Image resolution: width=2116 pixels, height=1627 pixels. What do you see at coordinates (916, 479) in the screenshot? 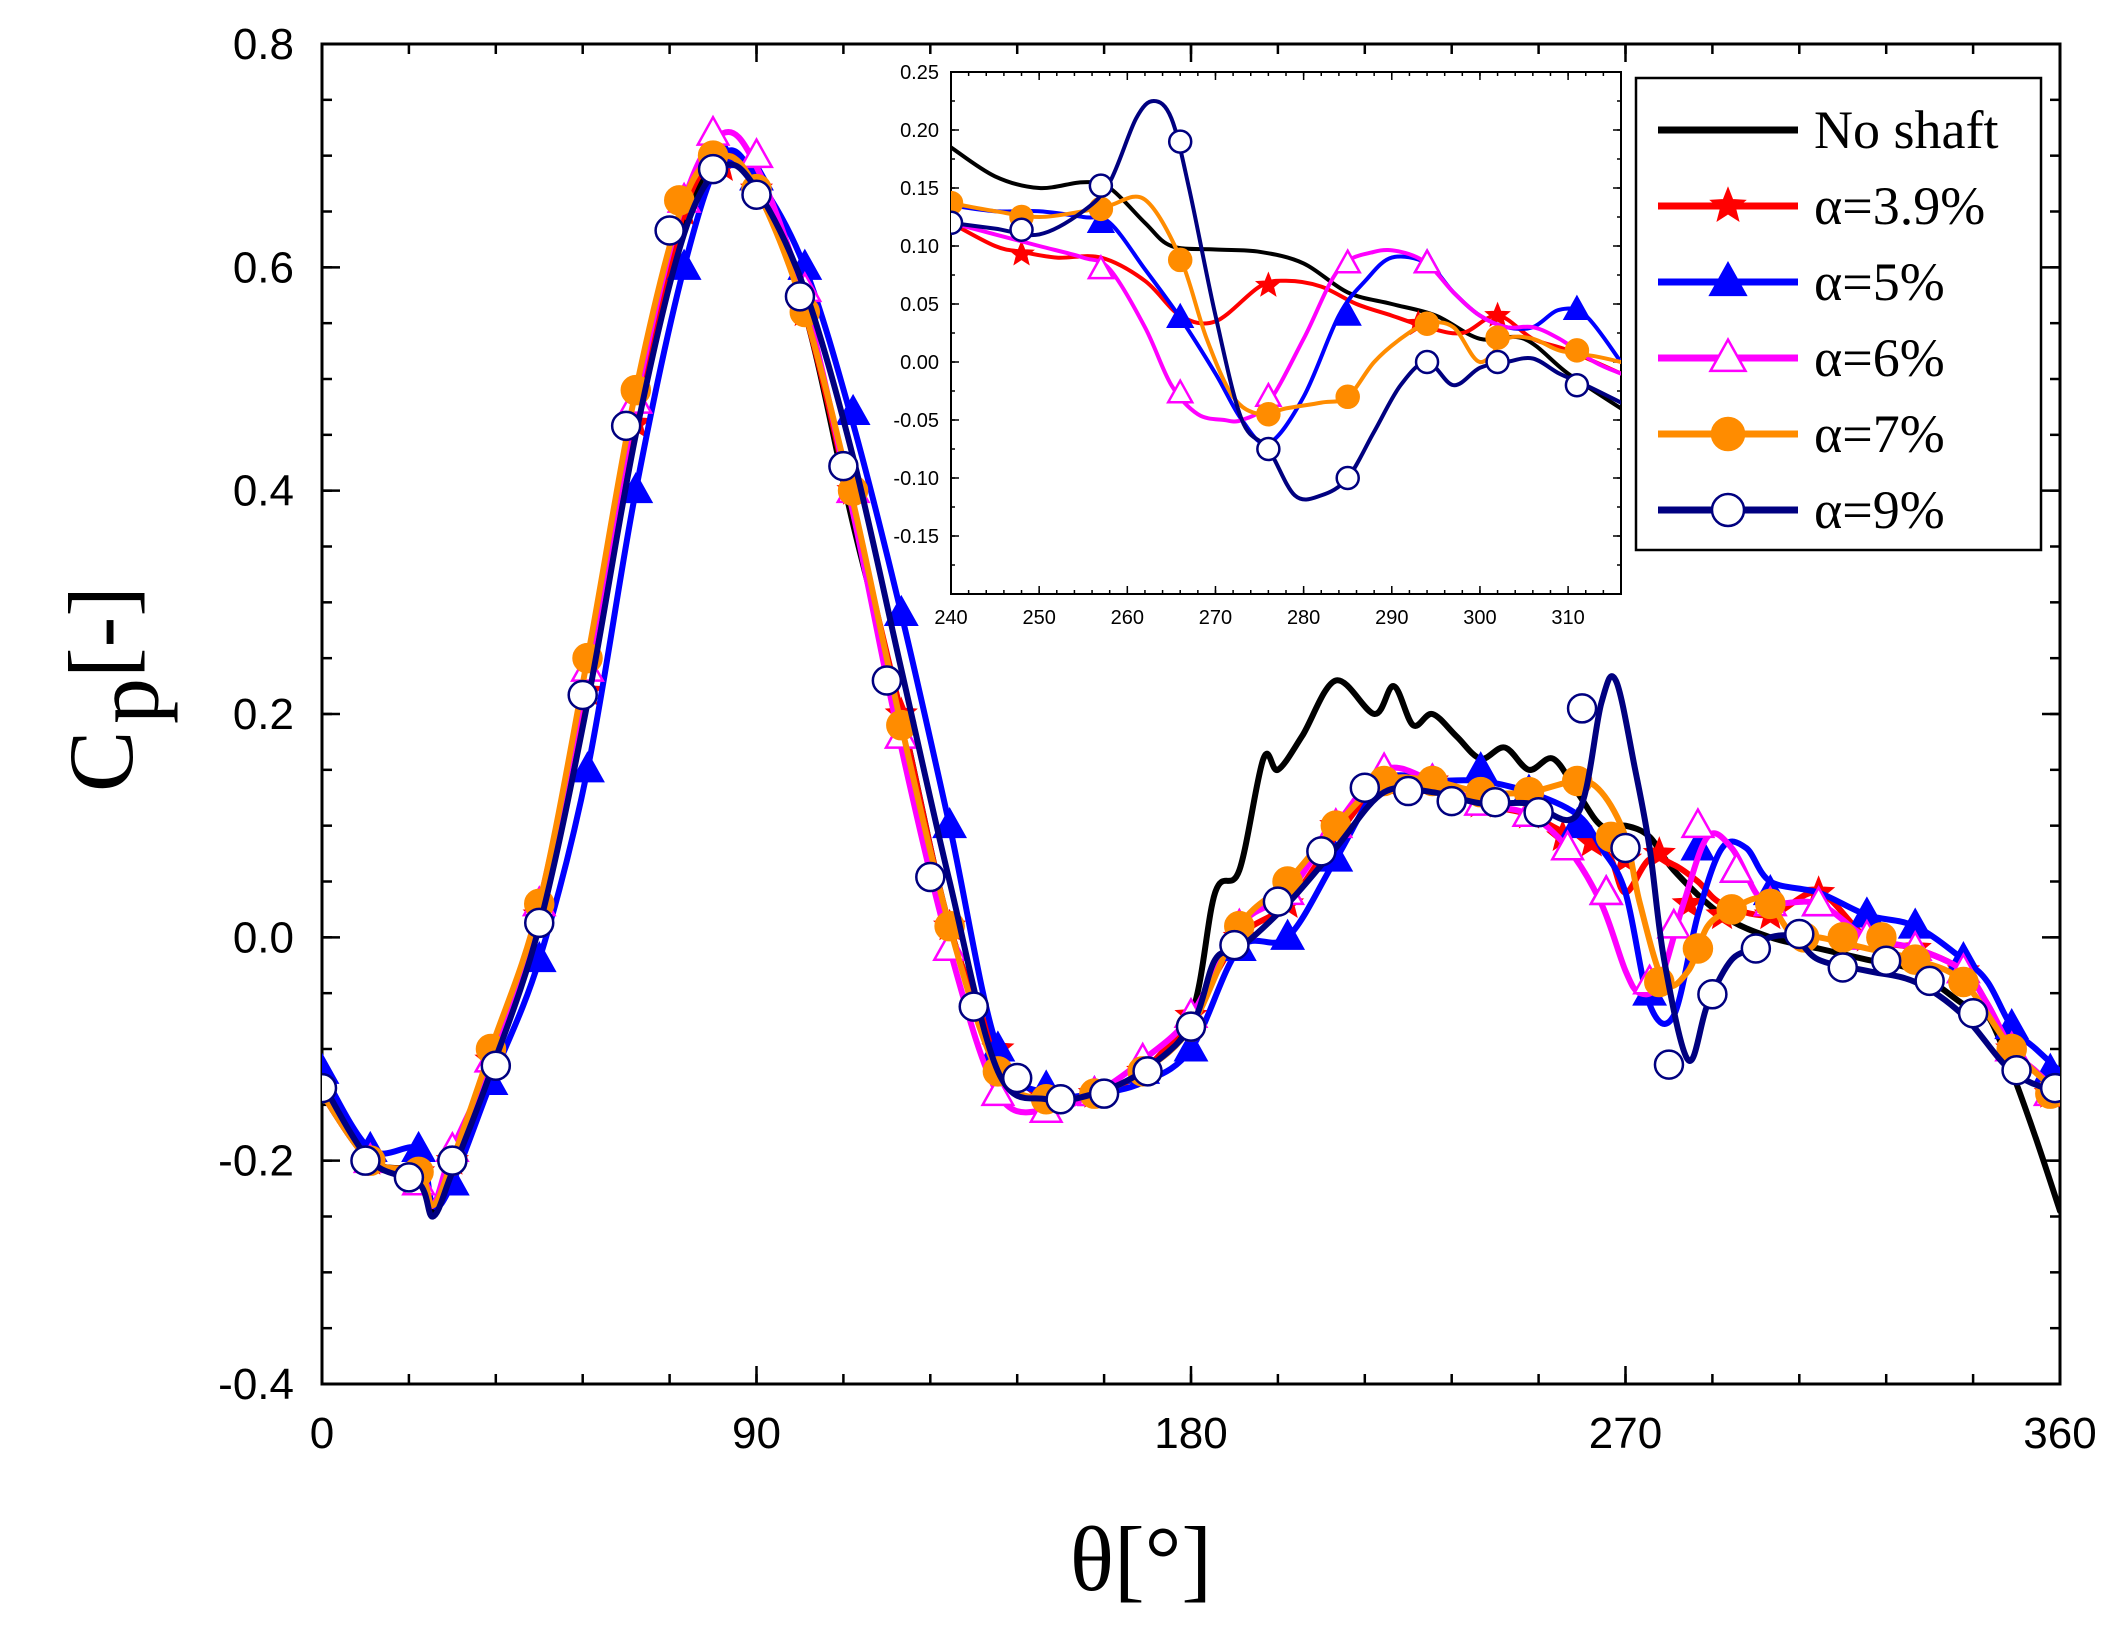
I see `inset-y-tick-label: -0.10` at bounding box center [916, 479].